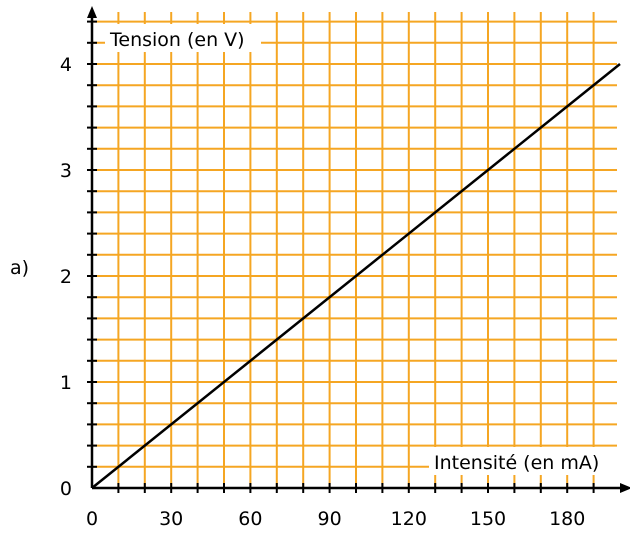 The height and width of the screenshot is (533, 630). I want to click on y-tick-label: 2, so click(66, 277).